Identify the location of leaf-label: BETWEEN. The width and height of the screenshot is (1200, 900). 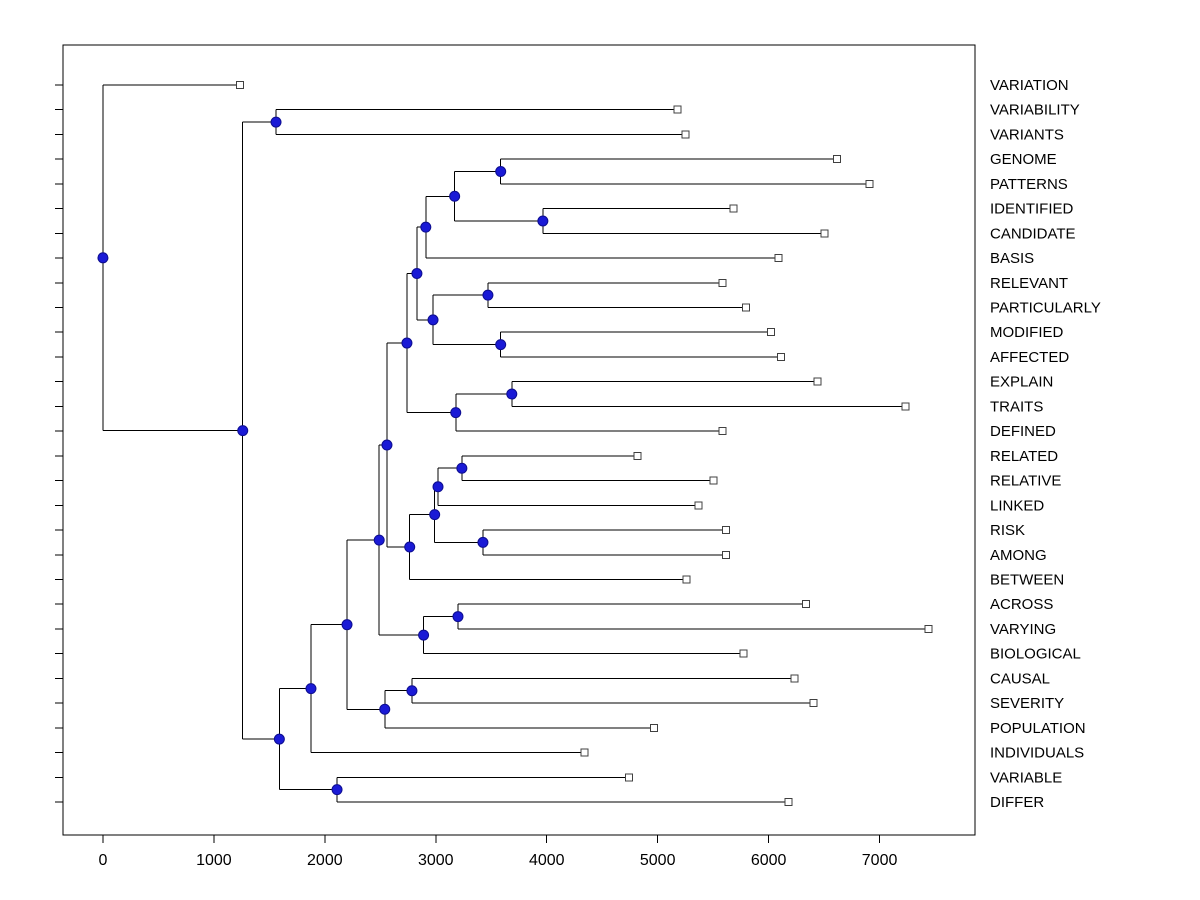
(1027, 579).